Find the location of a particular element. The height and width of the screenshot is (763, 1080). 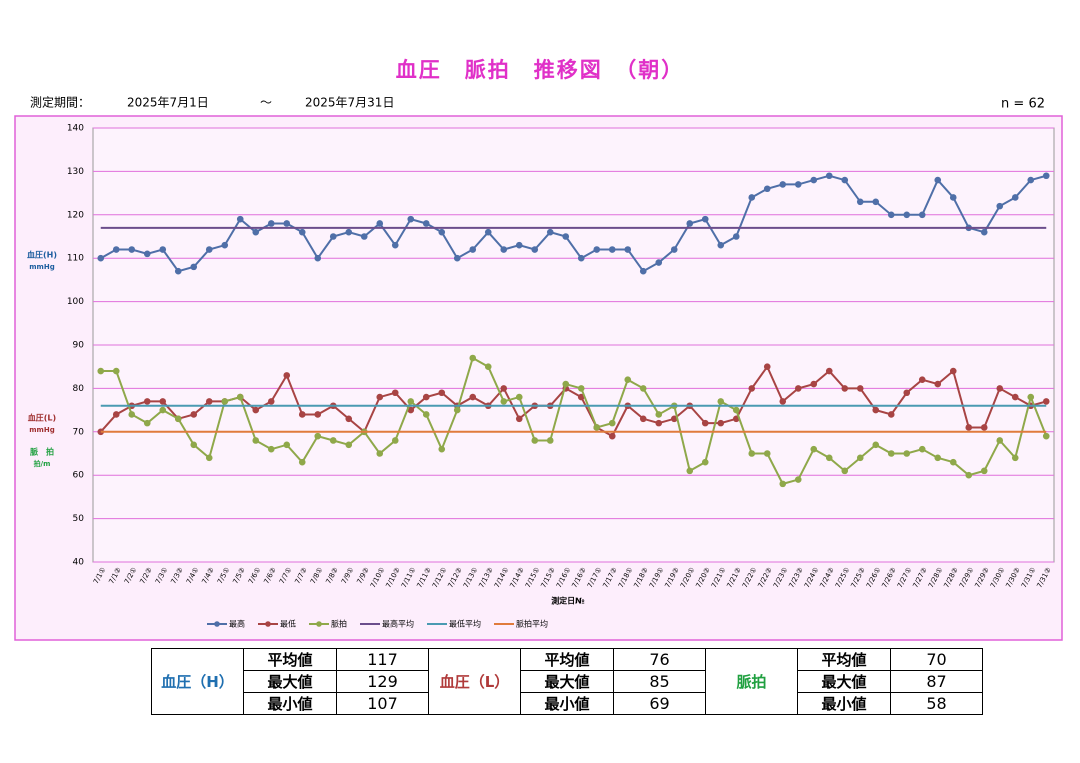

period-label: 測定期間： is located at coordinates (60, 102).